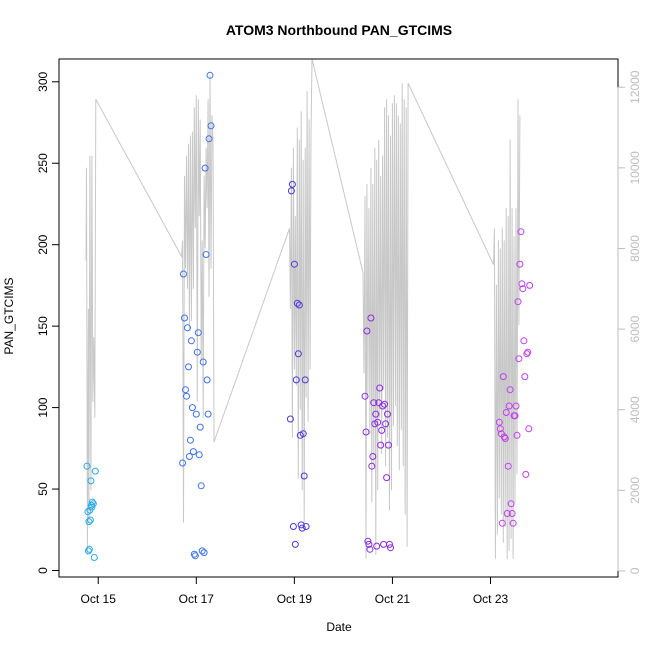 The width and height of the screenshot is (650, 650). I want to click on y-tick-label: 50, so click(43, 489).